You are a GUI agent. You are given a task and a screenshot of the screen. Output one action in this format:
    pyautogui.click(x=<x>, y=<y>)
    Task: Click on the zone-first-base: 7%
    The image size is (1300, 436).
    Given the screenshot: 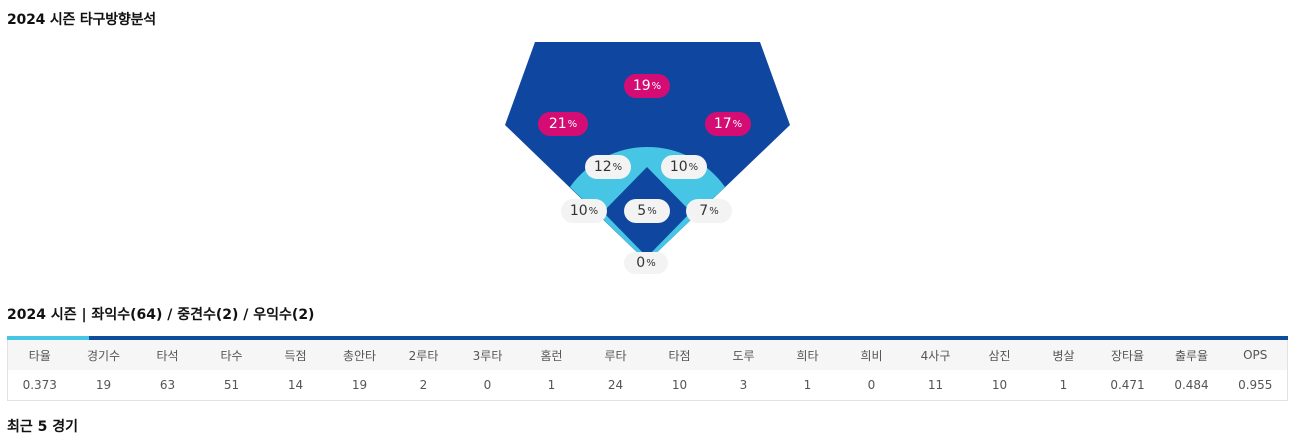 What is the action you would take?
    pyautogui.click(x=709, y=211)
    